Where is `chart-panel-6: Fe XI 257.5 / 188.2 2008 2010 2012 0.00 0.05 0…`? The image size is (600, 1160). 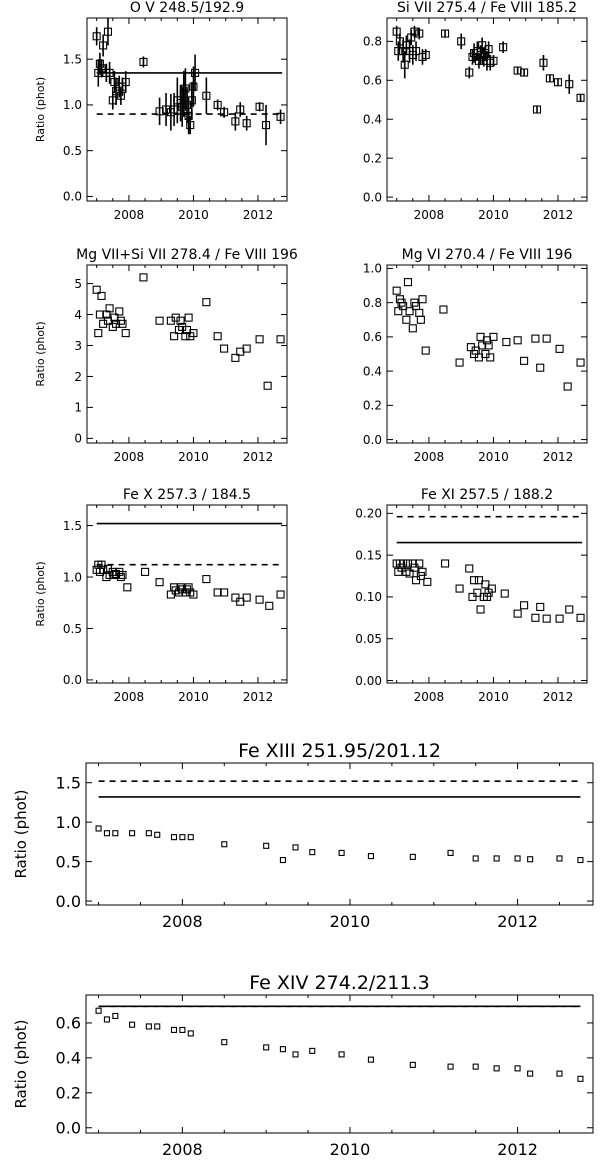
chart-panel-6: Fe XI 257.5 / 188.2 2008 2010 2012 0.00 0.05 0… is located at coordinates (471, 595).